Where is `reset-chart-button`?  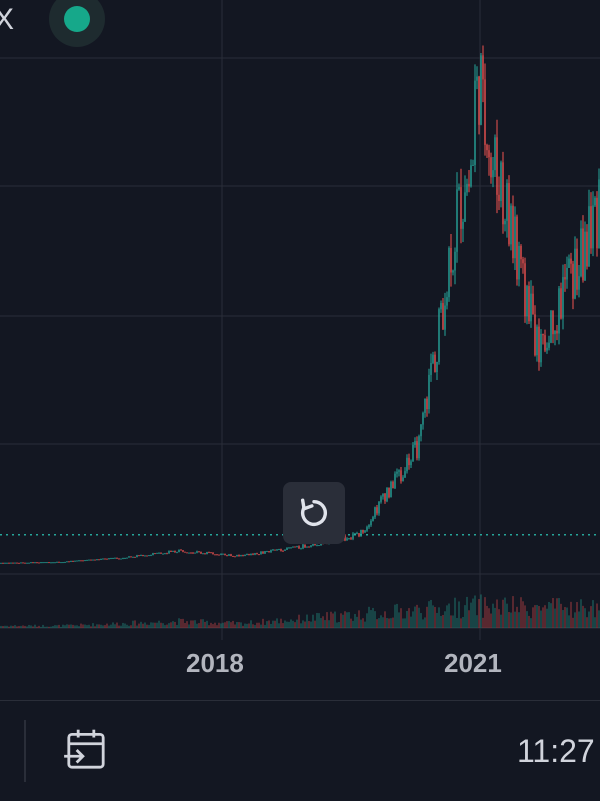 reset-chart-button is located at coordinates (314, 513).